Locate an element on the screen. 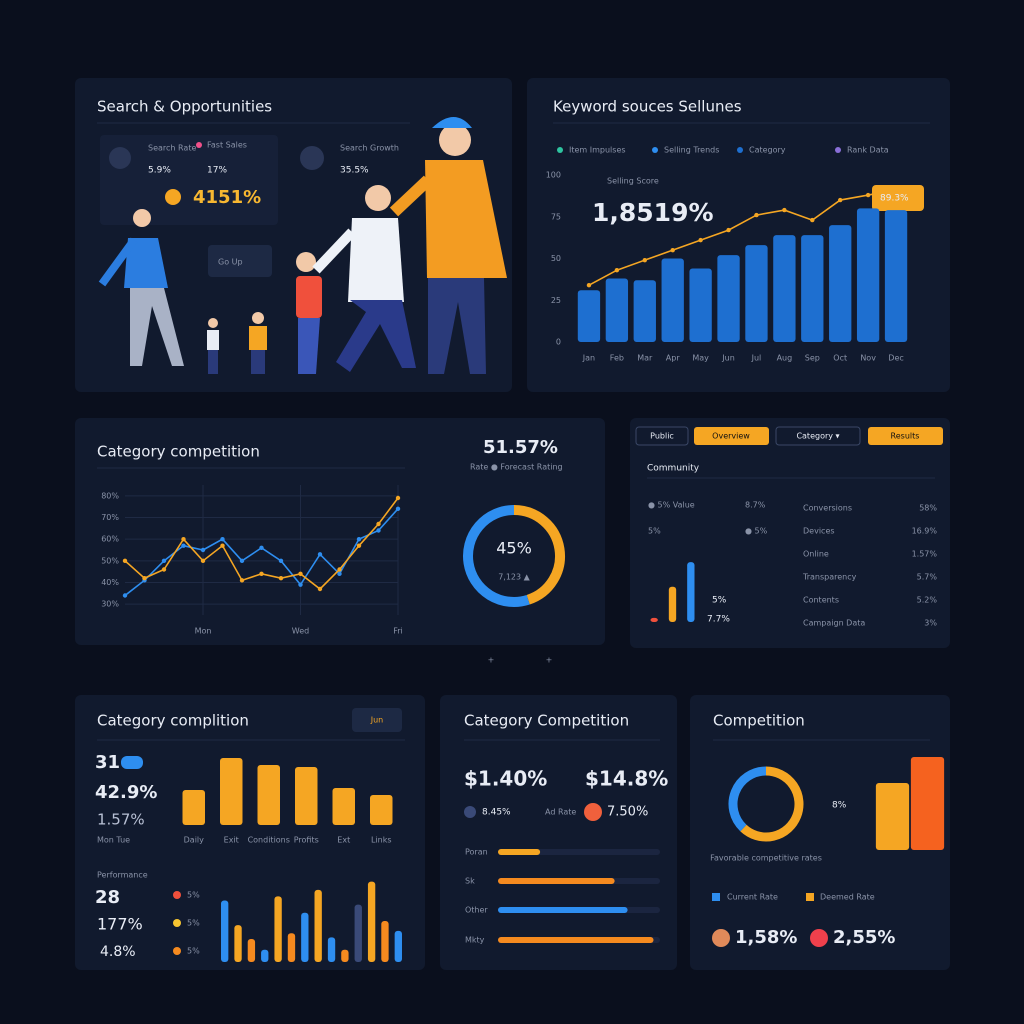 The image size is (1024, 1024). button-text: Overview is located at coordinates (731, 436).